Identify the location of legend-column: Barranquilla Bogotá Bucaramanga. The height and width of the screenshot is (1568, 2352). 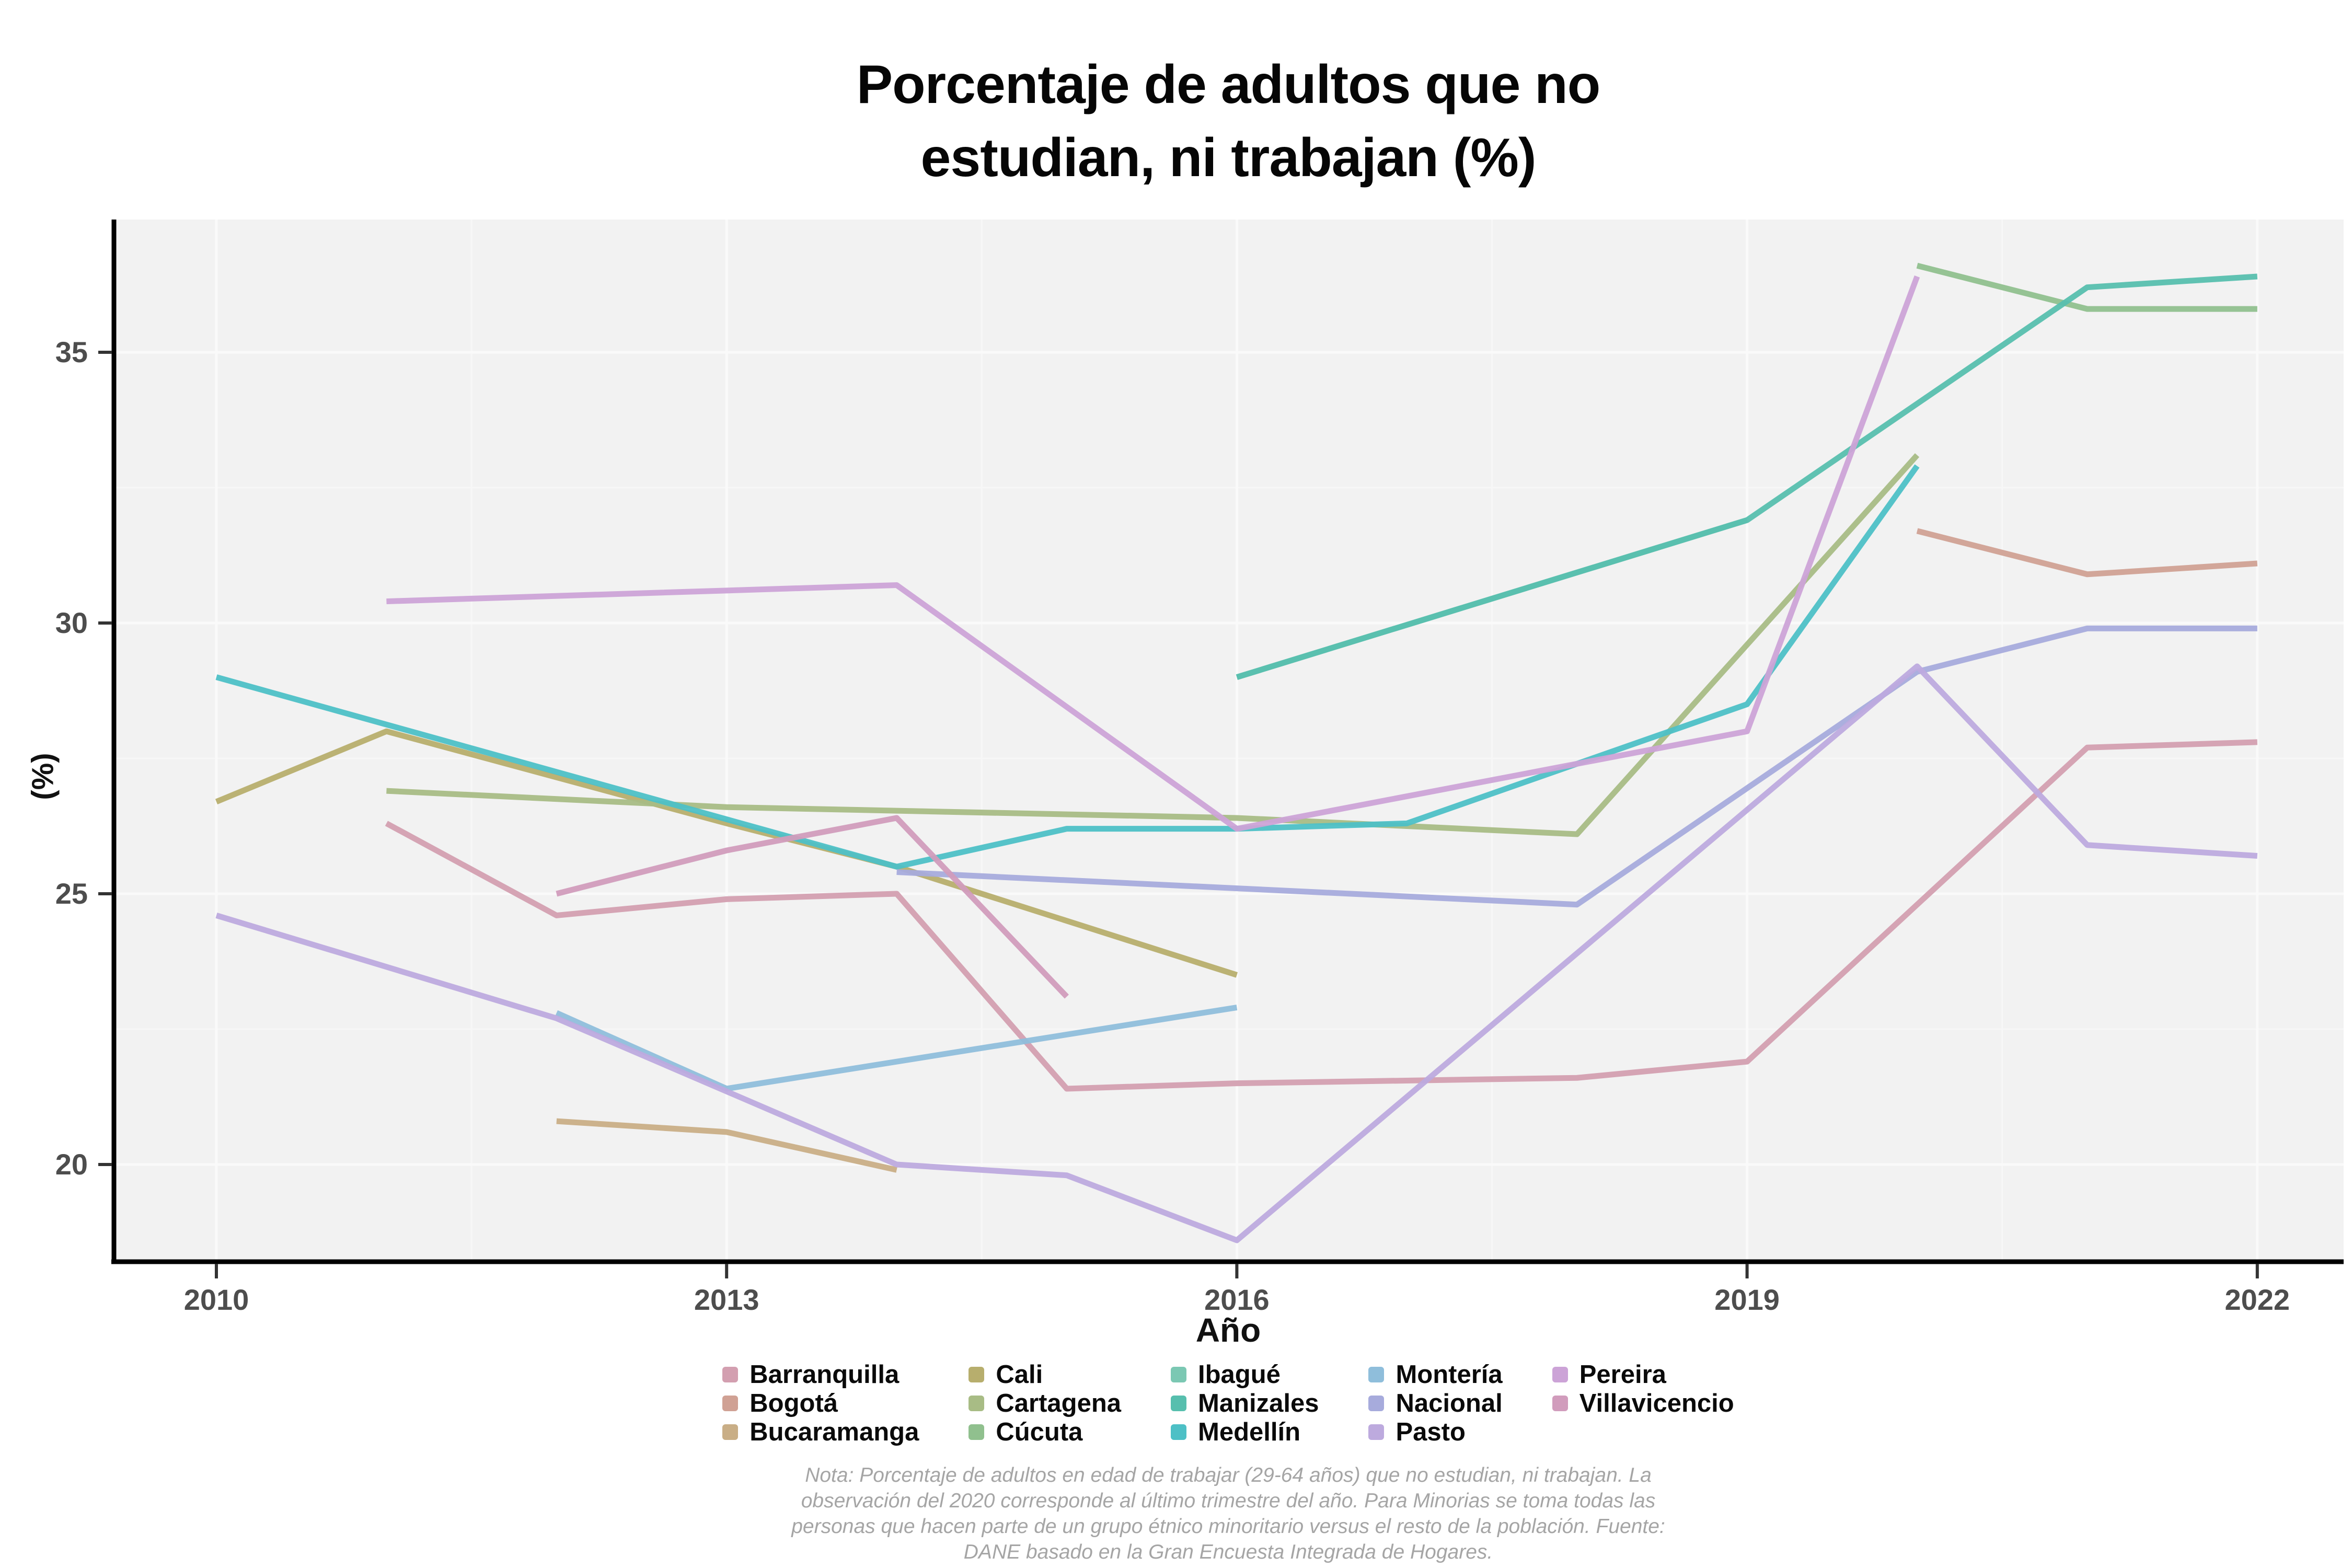
(820, 1403).